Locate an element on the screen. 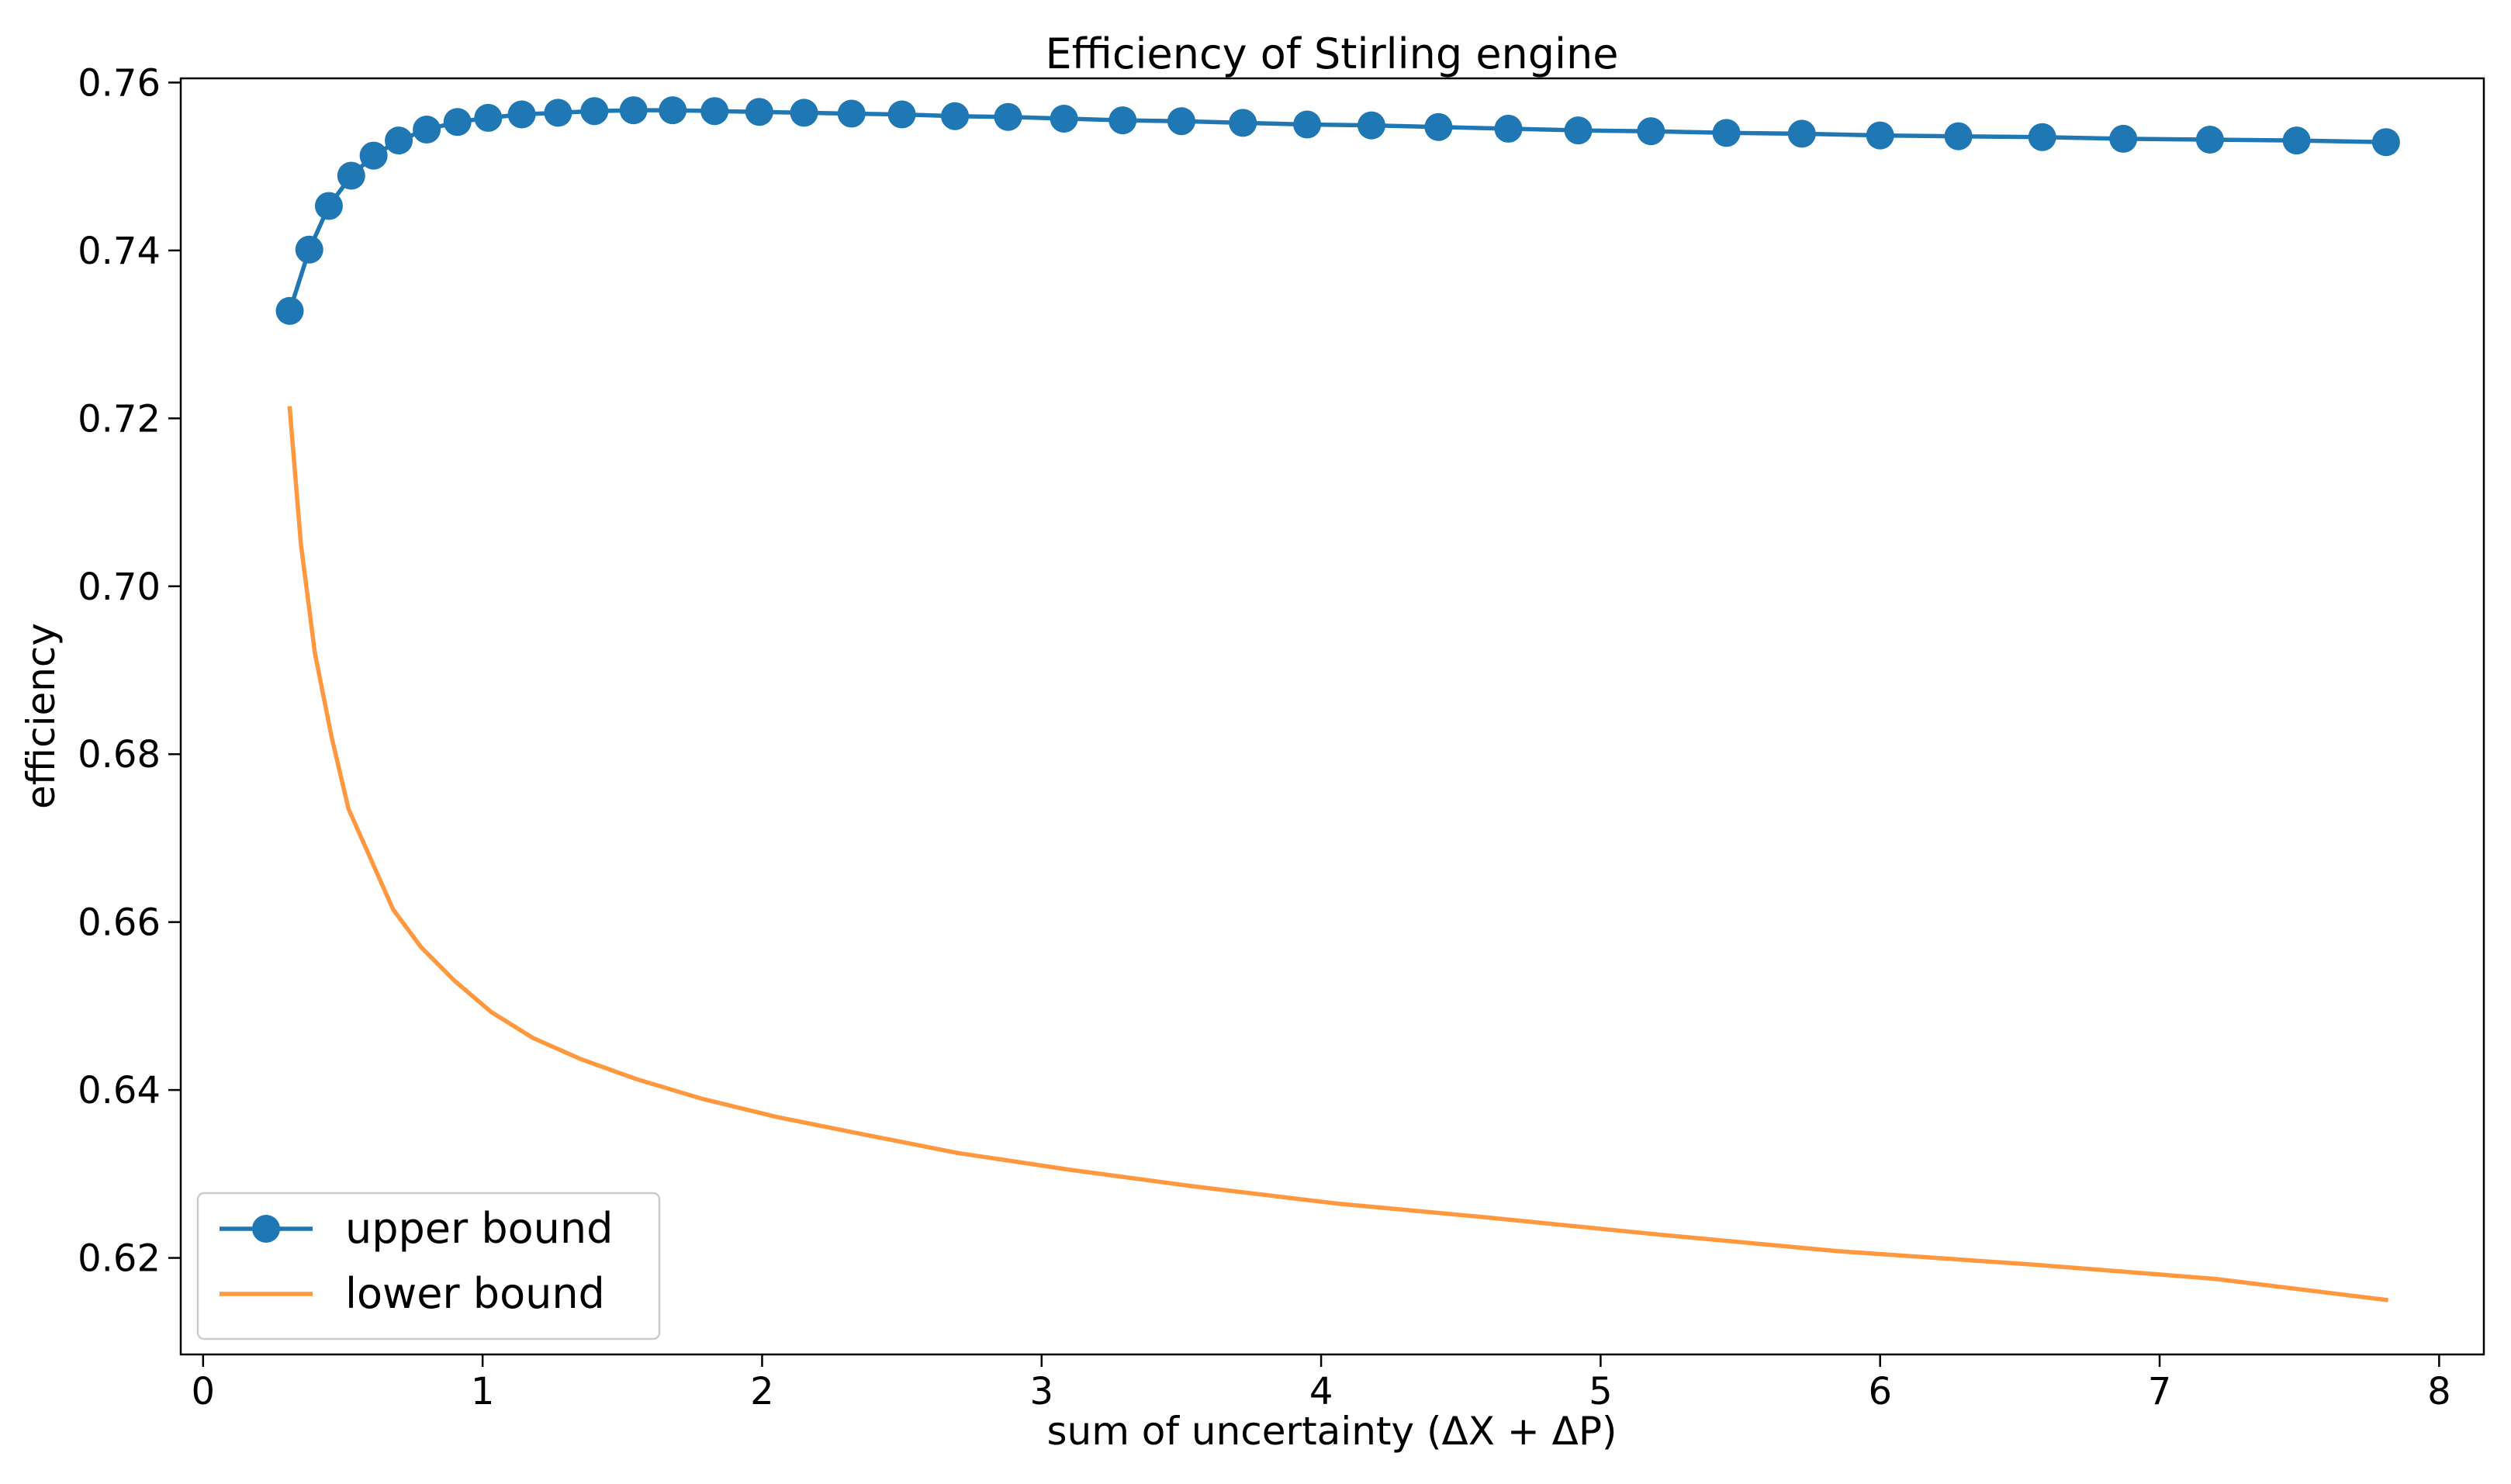 Image resolution: width=2511 pixels, height=1484 pixels. y-tick-label: 0.62 is located at coordinates (119, 1259).